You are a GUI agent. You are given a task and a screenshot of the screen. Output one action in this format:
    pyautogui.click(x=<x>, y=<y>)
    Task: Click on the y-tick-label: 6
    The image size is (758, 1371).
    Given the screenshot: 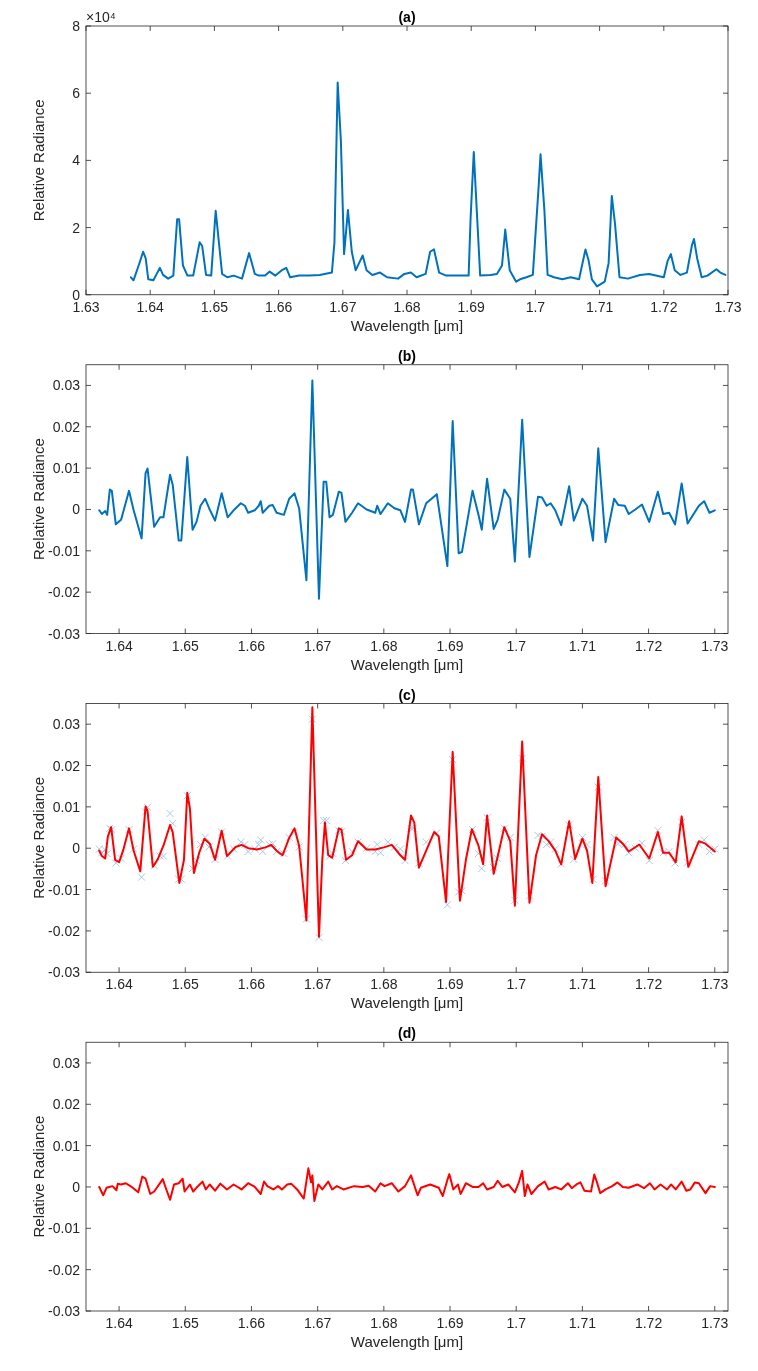 What is the action you would take?
    pyautogui.click(x=76, y=93)
    